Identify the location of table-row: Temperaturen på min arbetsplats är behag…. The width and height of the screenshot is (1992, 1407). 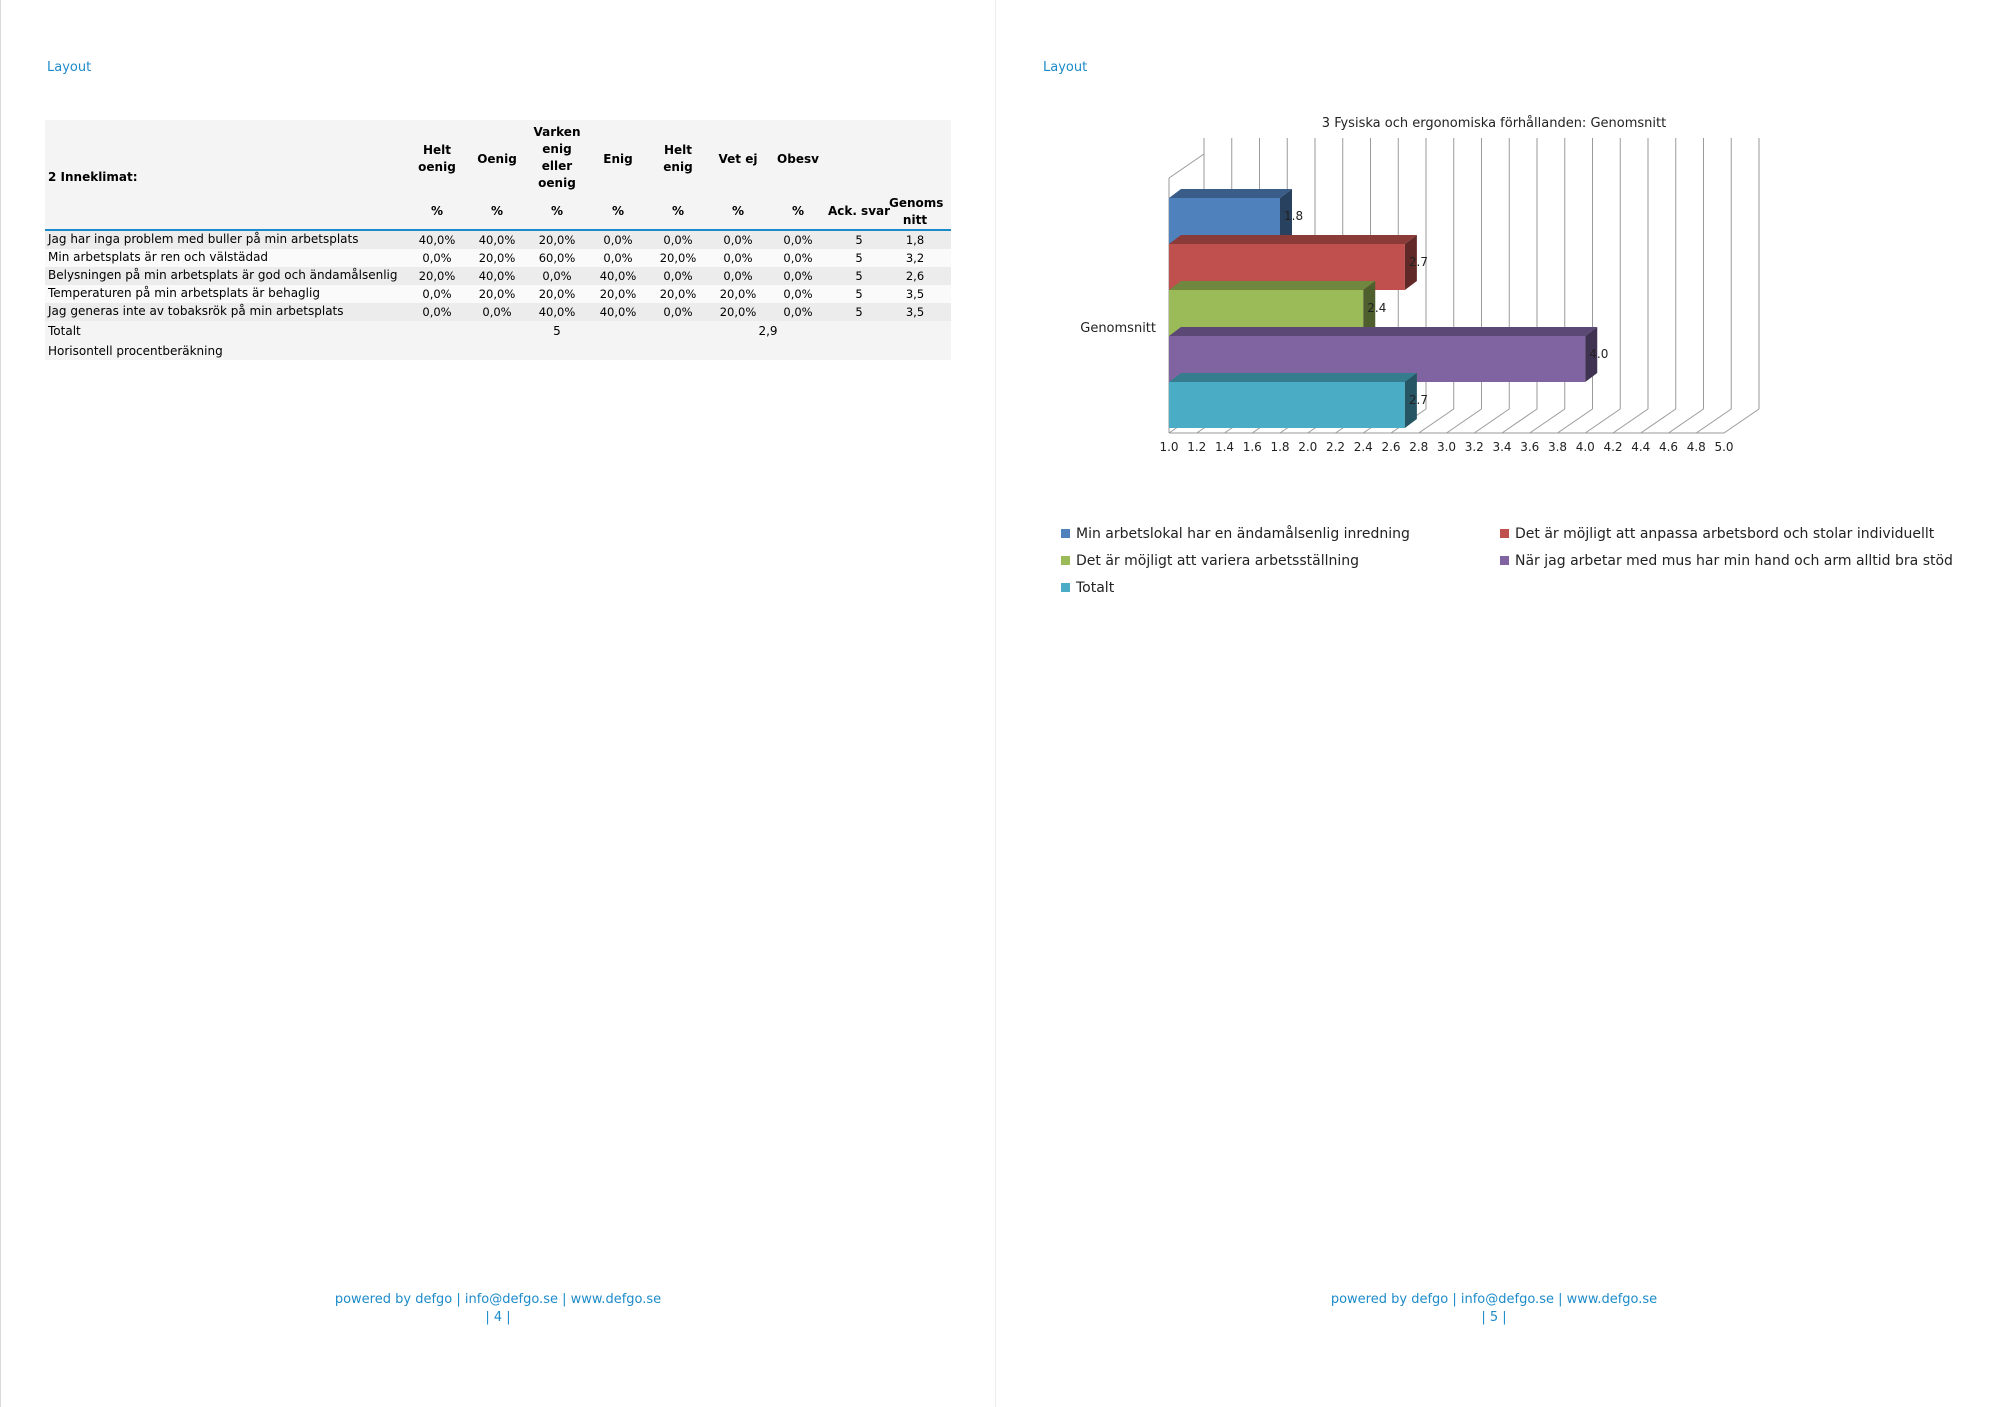
(498, 294).